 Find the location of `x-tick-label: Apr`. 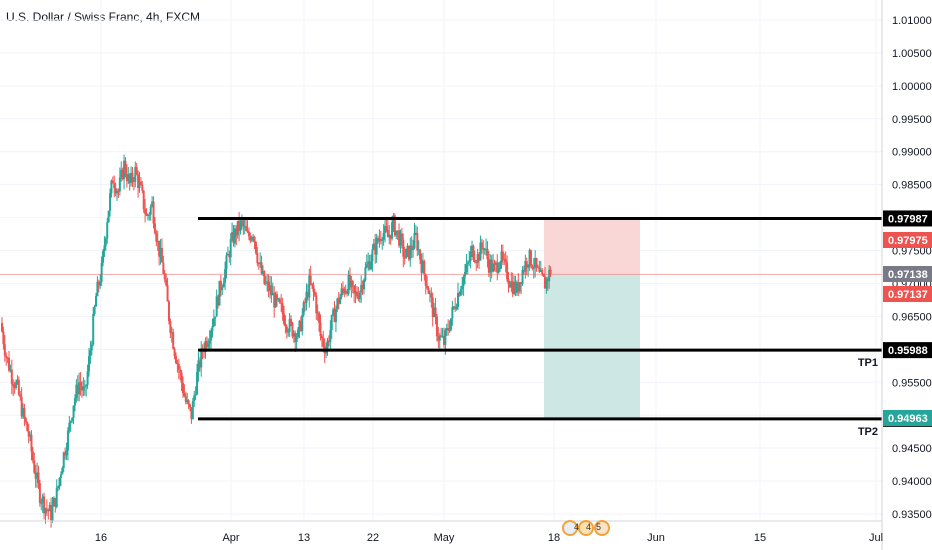

x-tick-label: Apr is located at coordinates (230, 538).